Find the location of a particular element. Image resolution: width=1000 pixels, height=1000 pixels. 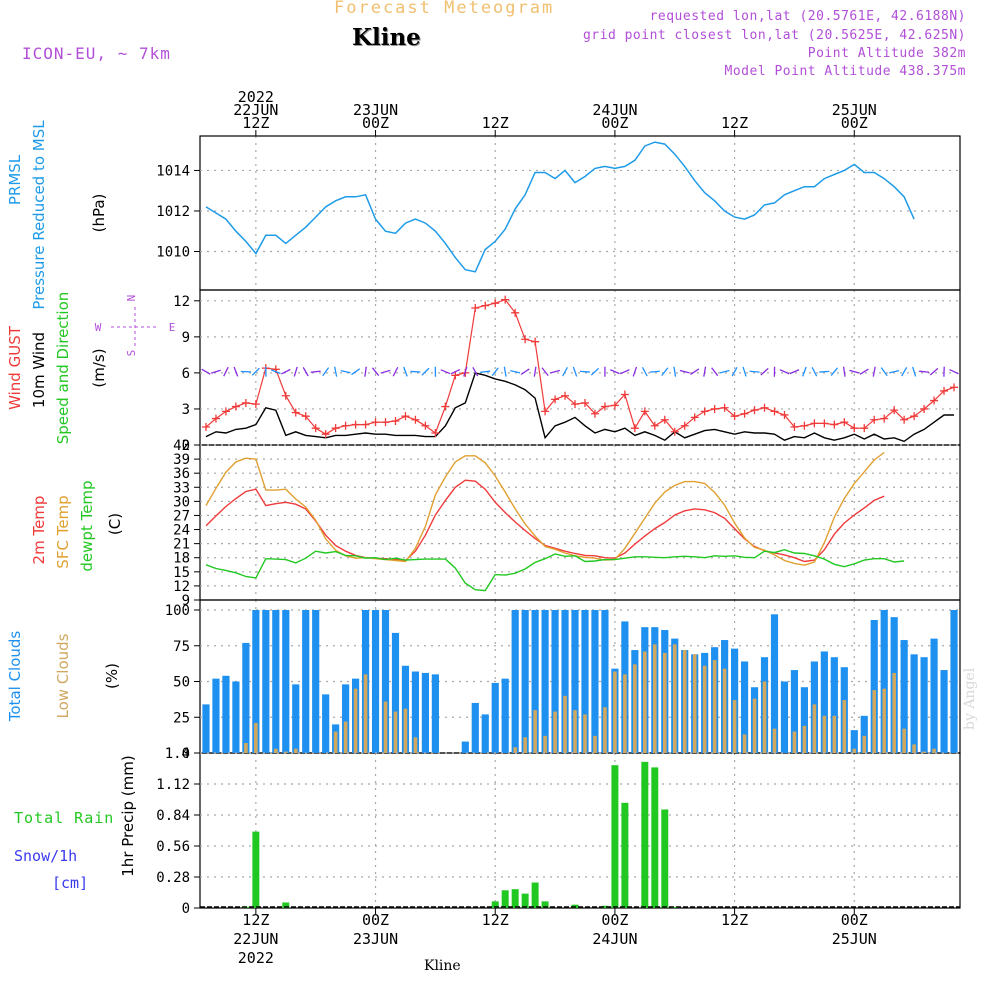

time-label-bottom: 2022 is located at coordinates (256, 958).